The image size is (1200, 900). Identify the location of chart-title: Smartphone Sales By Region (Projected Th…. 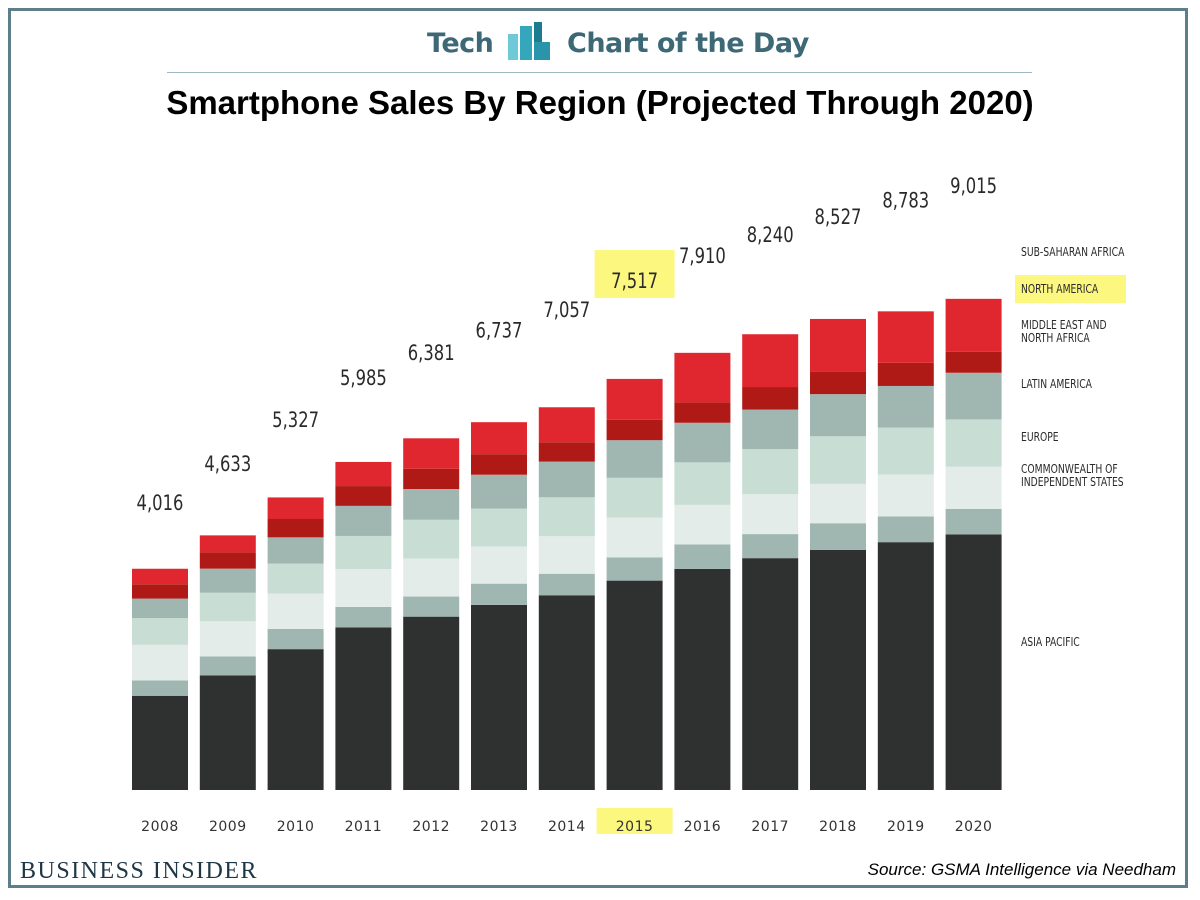
(600, 102).